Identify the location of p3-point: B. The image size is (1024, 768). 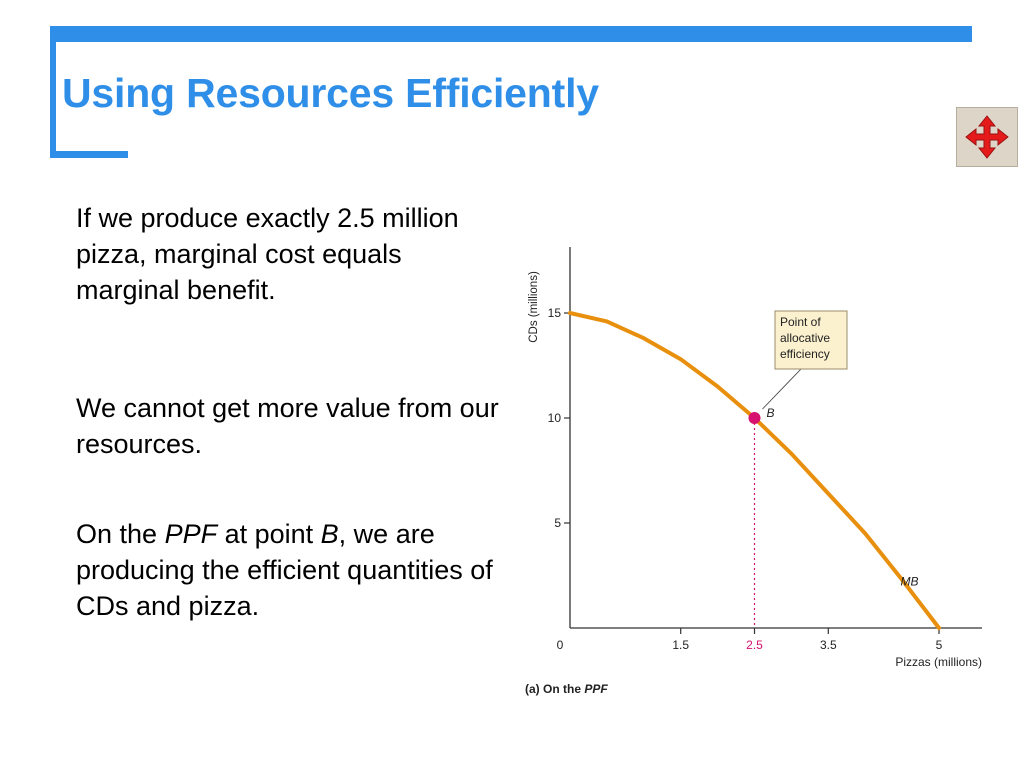
(329, 534).